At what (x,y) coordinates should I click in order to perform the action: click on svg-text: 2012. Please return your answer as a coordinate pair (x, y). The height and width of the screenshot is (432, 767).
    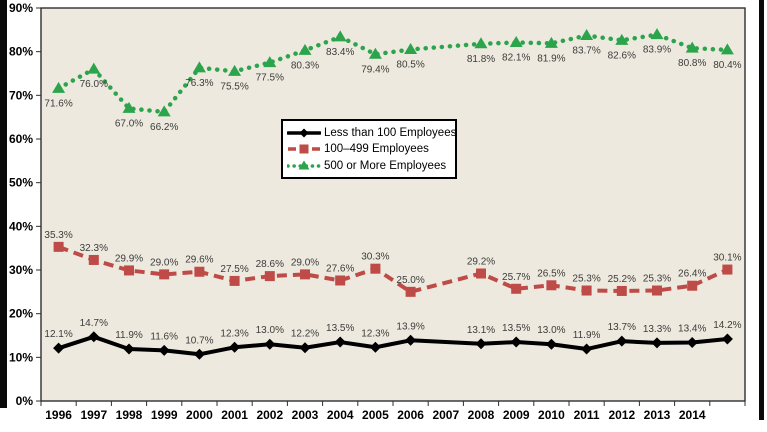
    Looking at the image, I should click on (621, 415).